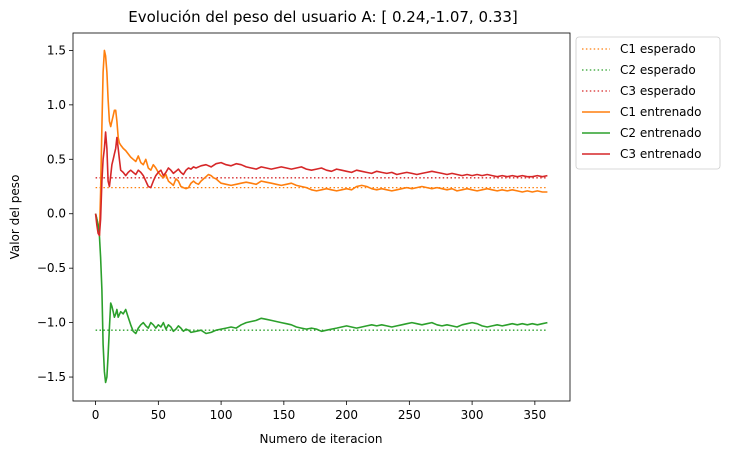  What do you see at coordinates (56, 50) in the screenshot?
I see `y-tick-label: 1.5` at bounding box center [56, 50].